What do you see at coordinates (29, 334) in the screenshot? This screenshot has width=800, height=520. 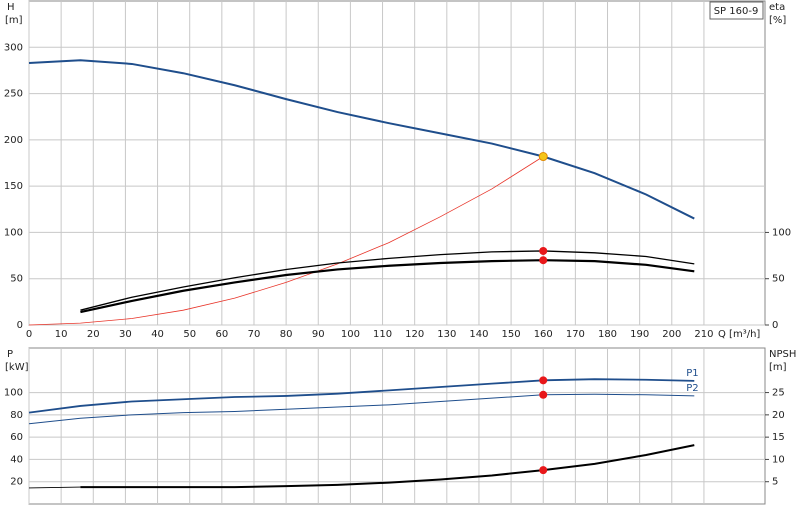 I see `x-tick-label: 0` at bounding box center [29, 334].